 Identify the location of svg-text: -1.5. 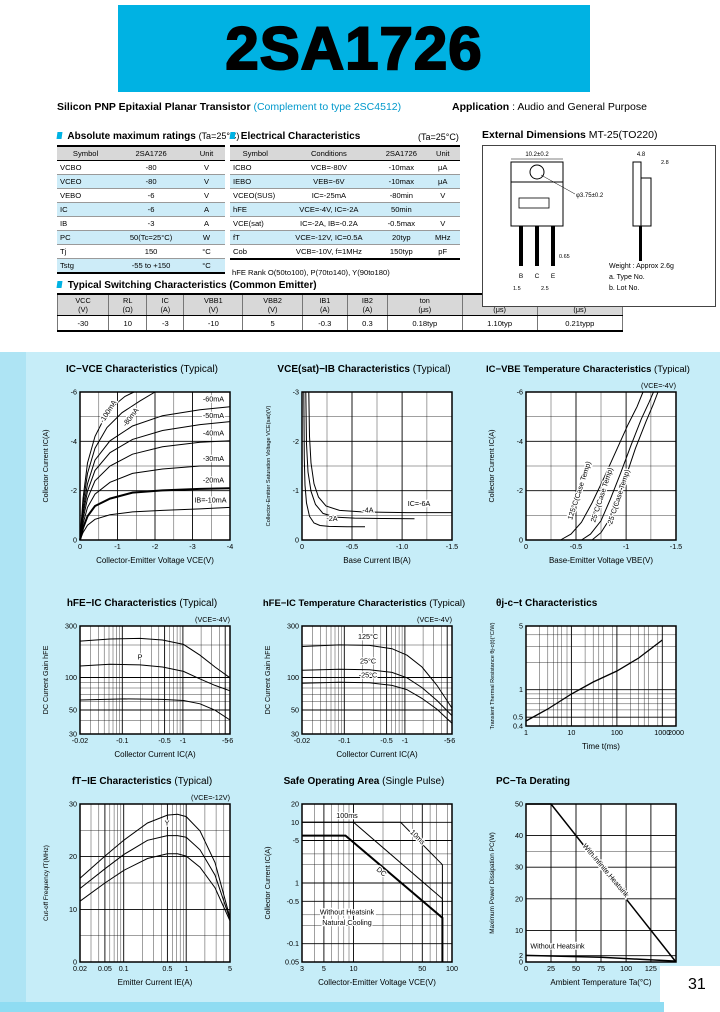
(452, 546).